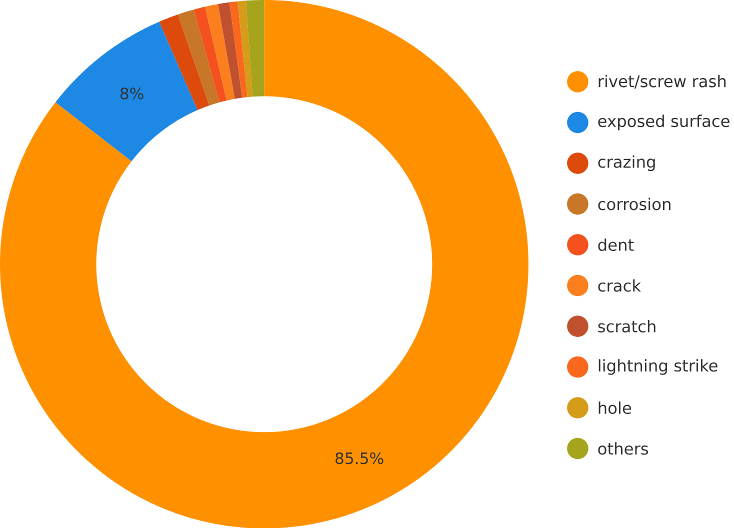 The image size is (734, 528). I want to click on data-label: 85.5%, so click(360, 458).